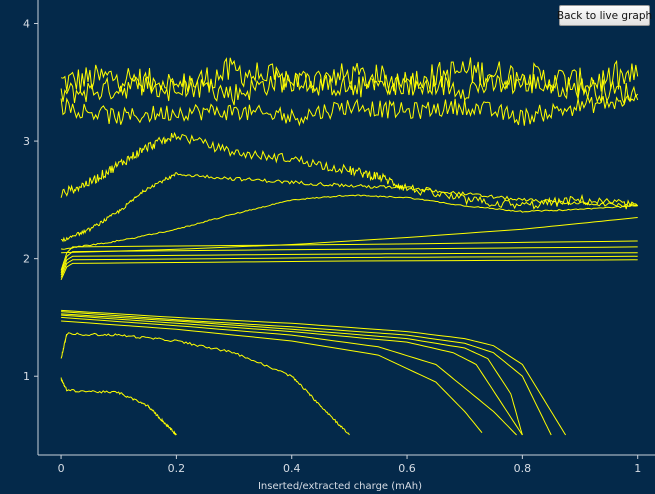 The width and height of the screenshot is (655, 494). What do you see at coordinates (26, 259) in the screenshot?
I see `y-tick-label: 2` at bounding box center [26, 259].